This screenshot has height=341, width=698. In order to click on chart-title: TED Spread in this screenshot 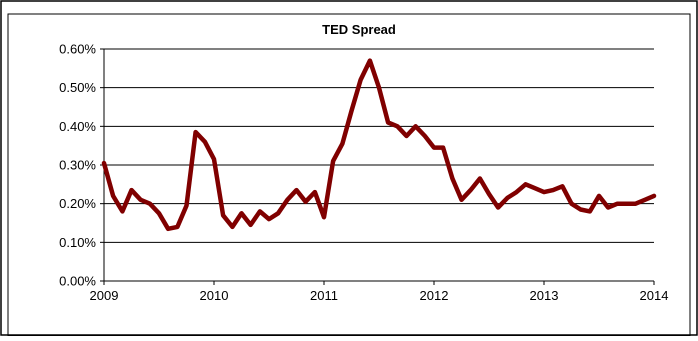, I will do `click(359, 29)`.